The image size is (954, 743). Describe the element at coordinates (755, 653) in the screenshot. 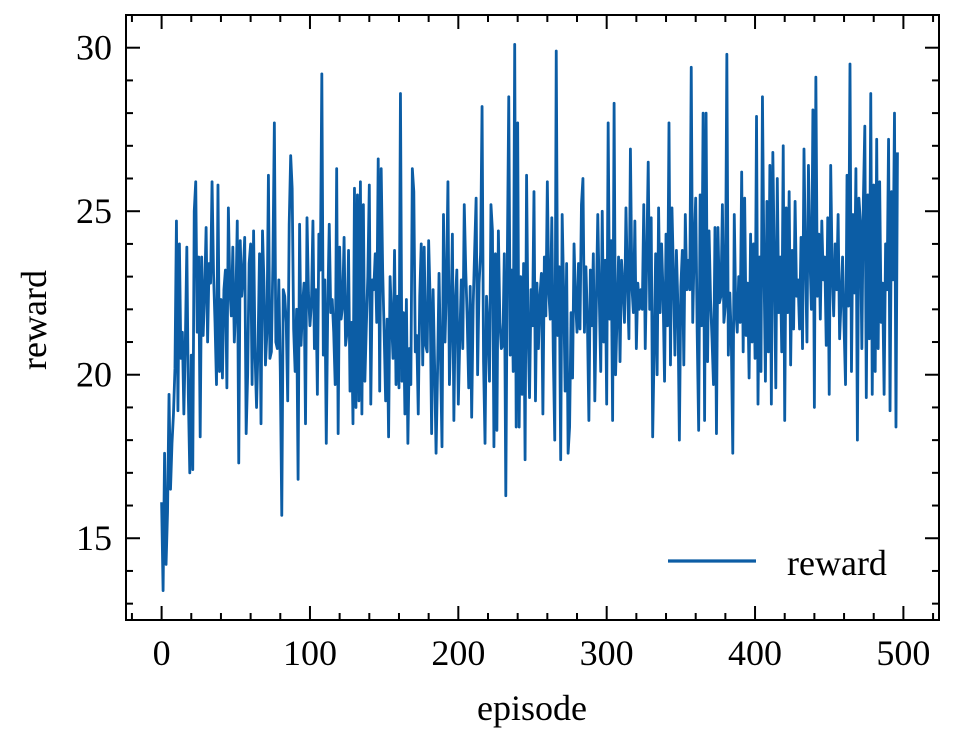

I see `x-tick-label: 400` at that location.